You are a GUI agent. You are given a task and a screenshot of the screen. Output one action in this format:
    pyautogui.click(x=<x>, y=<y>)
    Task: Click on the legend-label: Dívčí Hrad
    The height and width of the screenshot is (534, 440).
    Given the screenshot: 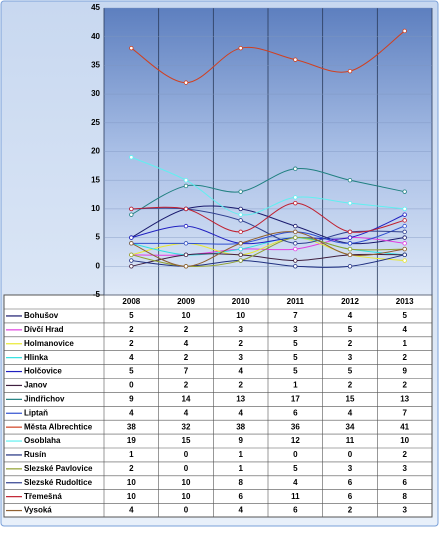 What is the action you would take?
    pyautogui.click(x=44, y=329)
    